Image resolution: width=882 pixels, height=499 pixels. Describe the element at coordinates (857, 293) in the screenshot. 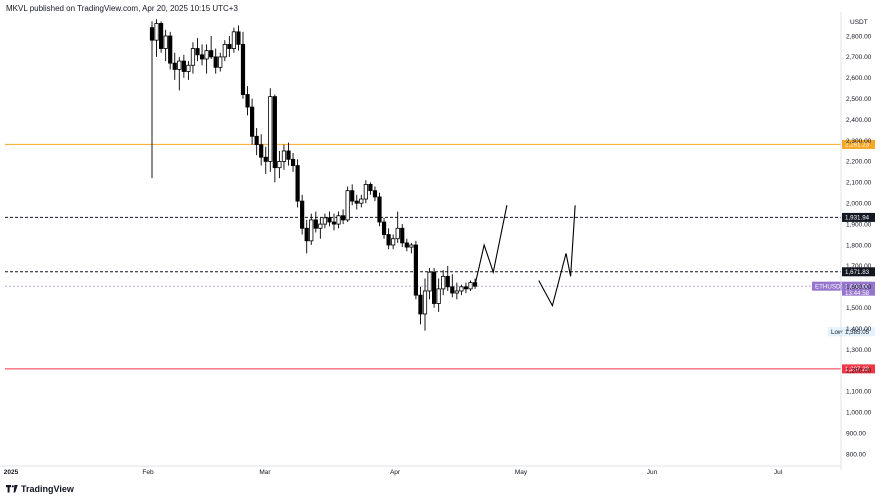

I see `countdown-label: 13:44:58` at that location.